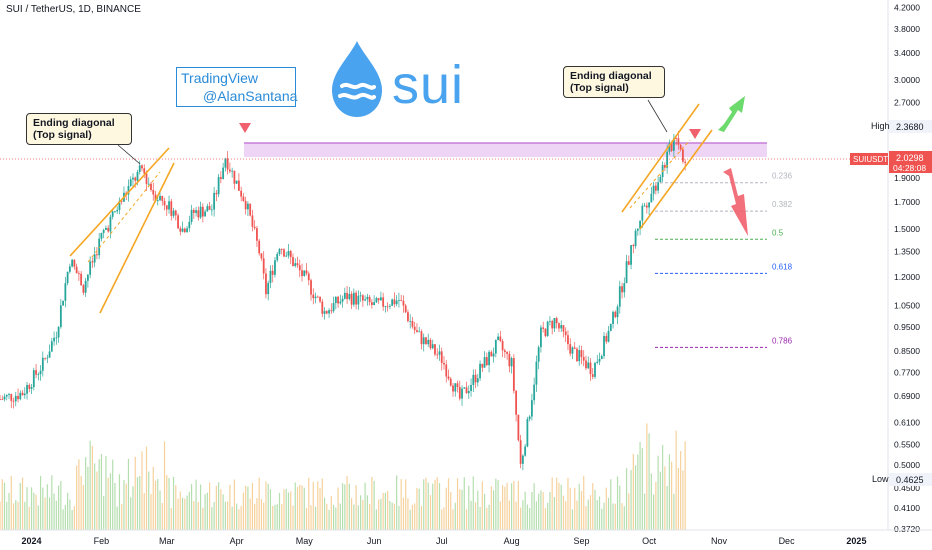 Image resolution: width=932 pixels, height=550 pixels. I want to click on volume-bars, so click(343, 476).